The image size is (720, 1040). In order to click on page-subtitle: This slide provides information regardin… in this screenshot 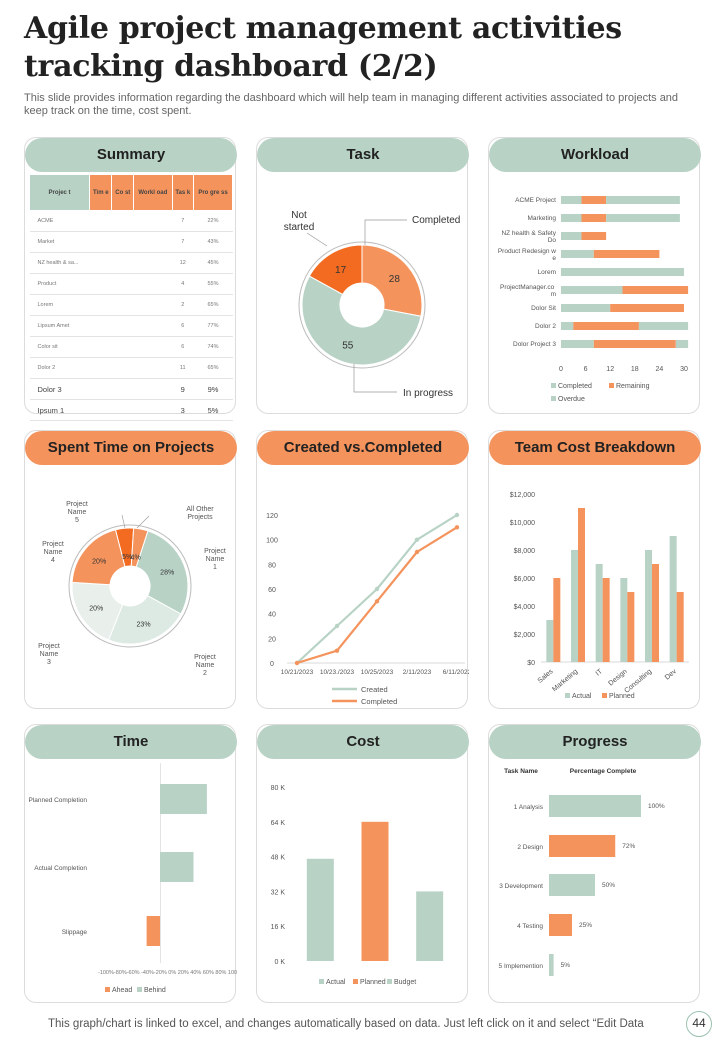, I will do `click(351, 104)`.